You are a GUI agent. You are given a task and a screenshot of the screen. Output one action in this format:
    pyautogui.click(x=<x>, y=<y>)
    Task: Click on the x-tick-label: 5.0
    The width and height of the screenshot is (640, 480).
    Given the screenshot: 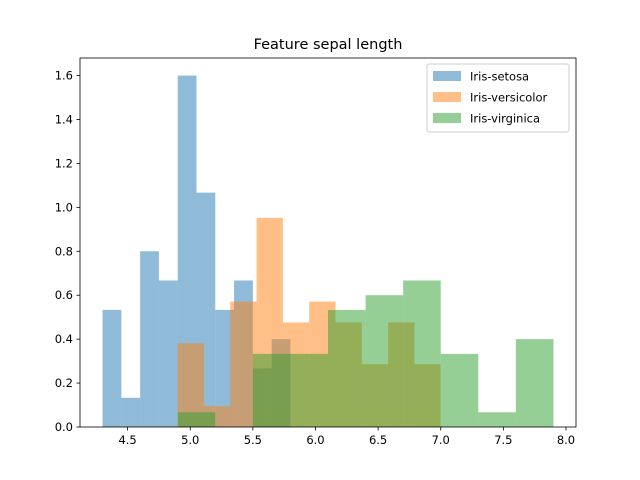 What is the action you would take?
    pyautogui.click(x=190, y=440)
    